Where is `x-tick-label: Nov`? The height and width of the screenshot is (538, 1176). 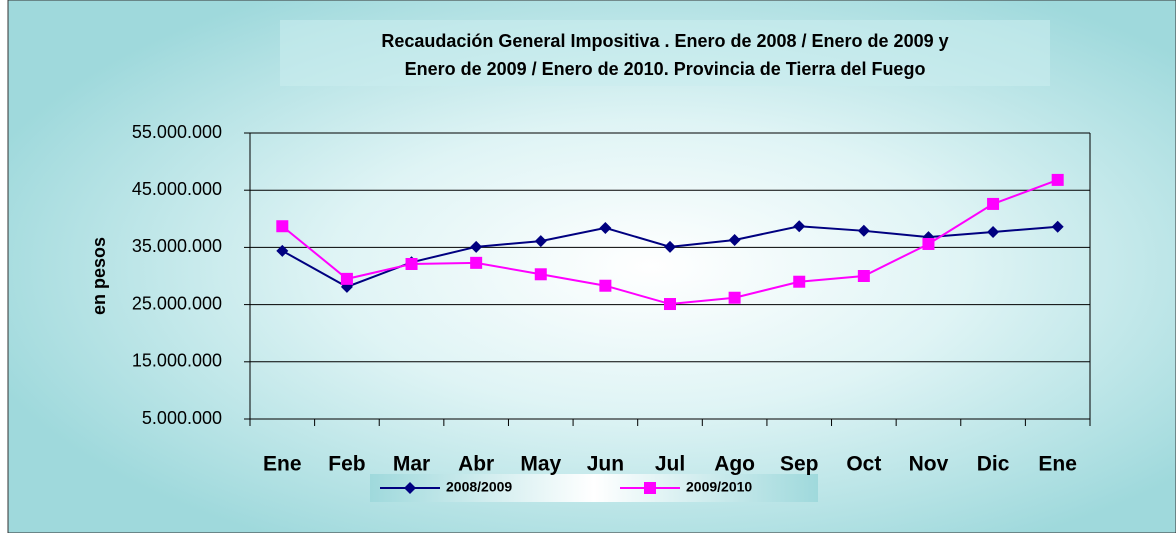 x-tick-label: Nov is located at coordinates (929, 464).